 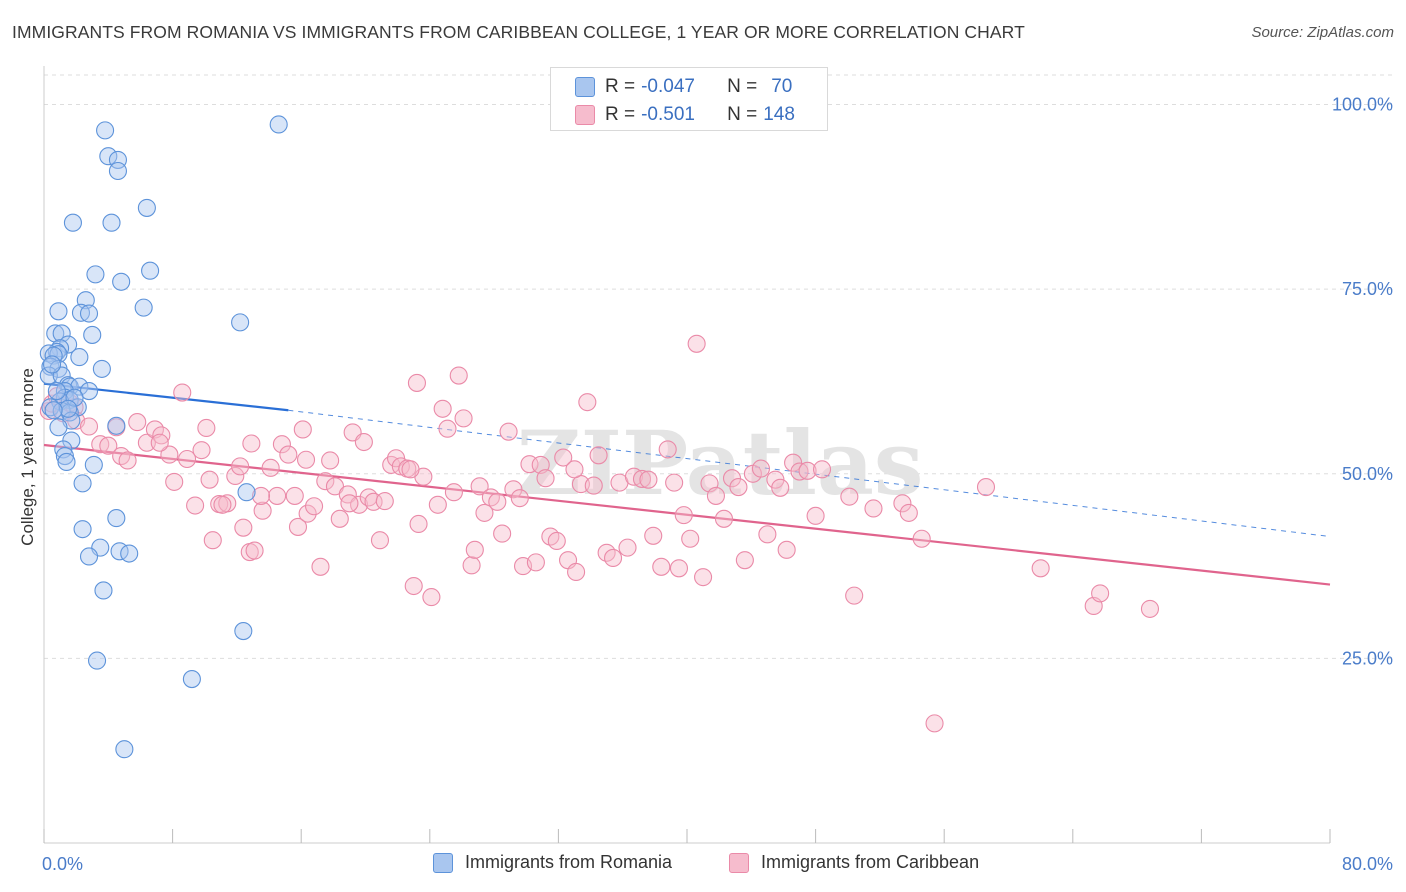 What do you see at coordinates (717, 864) in the screenshot?
I see `x-tick-labels: 0.0% 80.0%` at bounding box center [717, 864].